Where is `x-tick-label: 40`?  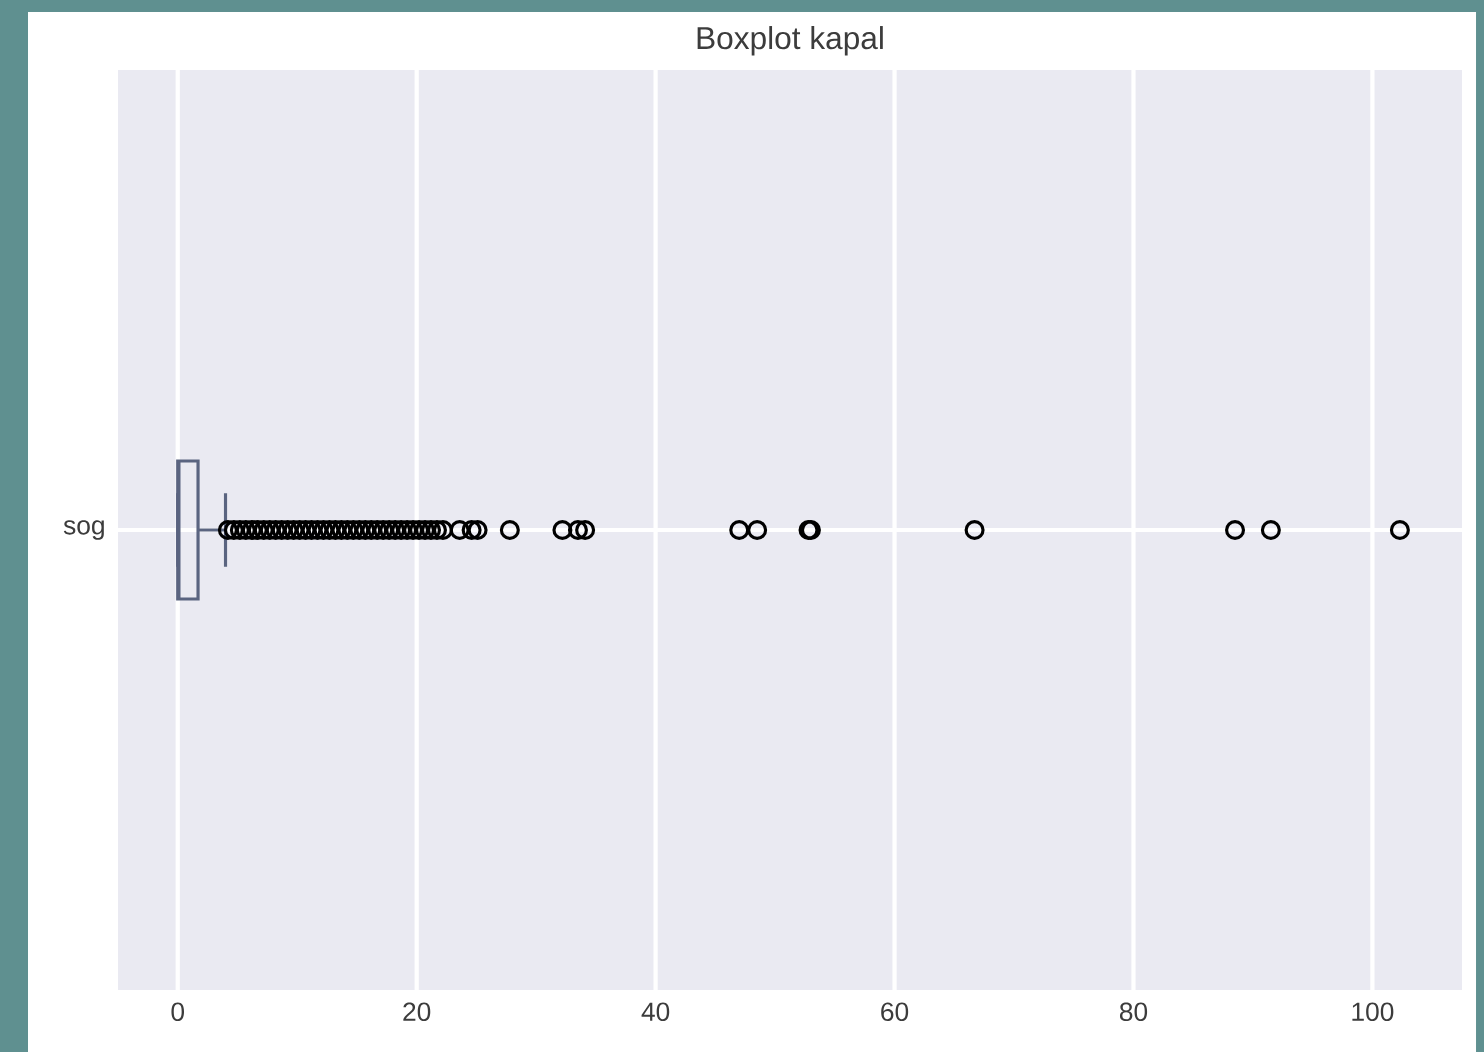 x-tick-label: 40 is located at coordinates (655, 1012).